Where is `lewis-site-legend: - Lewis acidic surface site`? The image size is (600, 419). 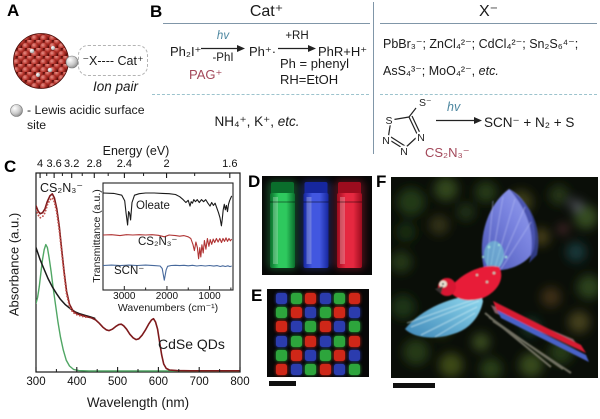 lewis-site-legend: - Lewis acidic surface site is located at coordinates (82, 118).